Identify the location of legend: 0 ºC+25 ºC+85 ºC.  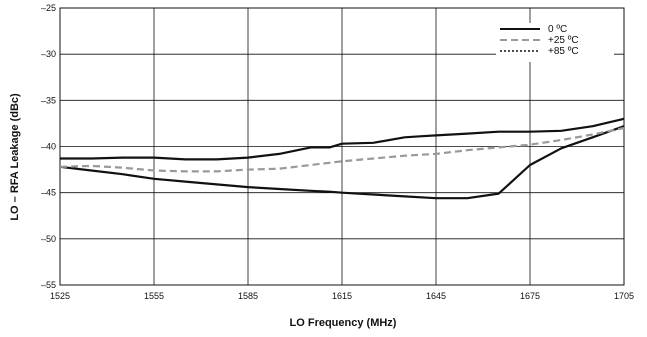
(555, 42).